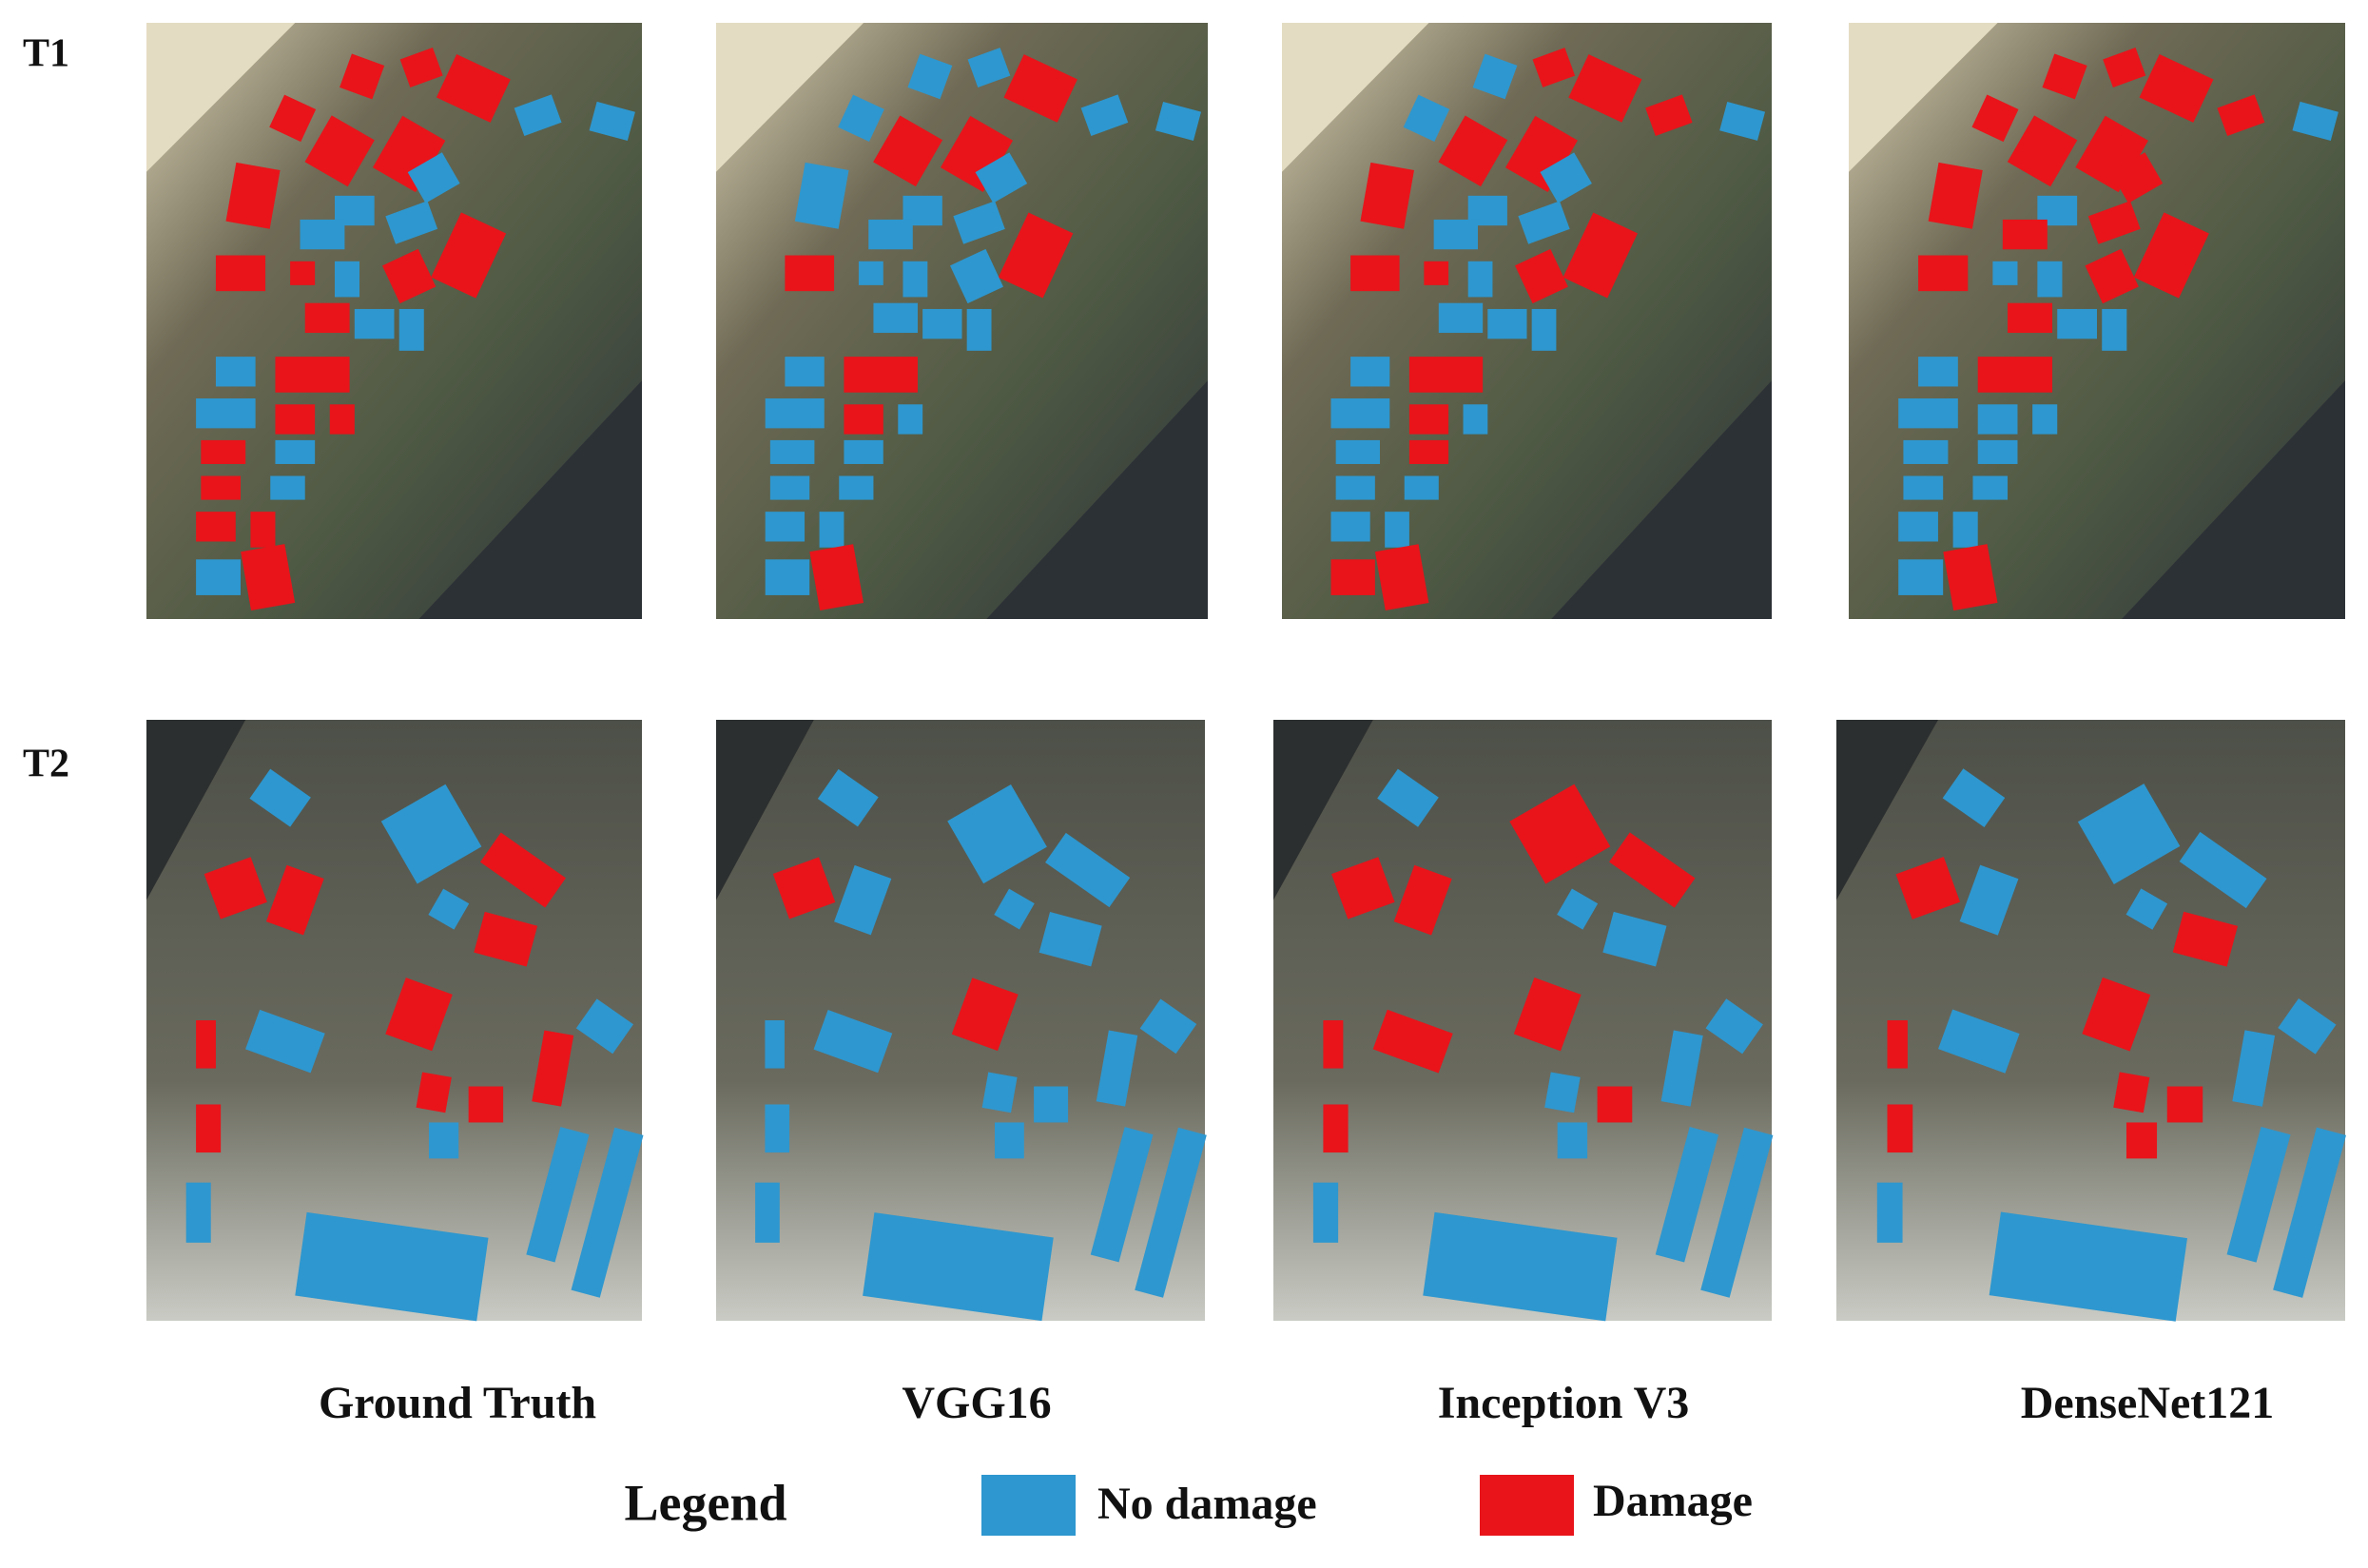 This screenshot has width=2368, height=1568. What do you see at coordinates (221, 97) in the screenshot?
I see `sand` at bounding box center [221, 97].